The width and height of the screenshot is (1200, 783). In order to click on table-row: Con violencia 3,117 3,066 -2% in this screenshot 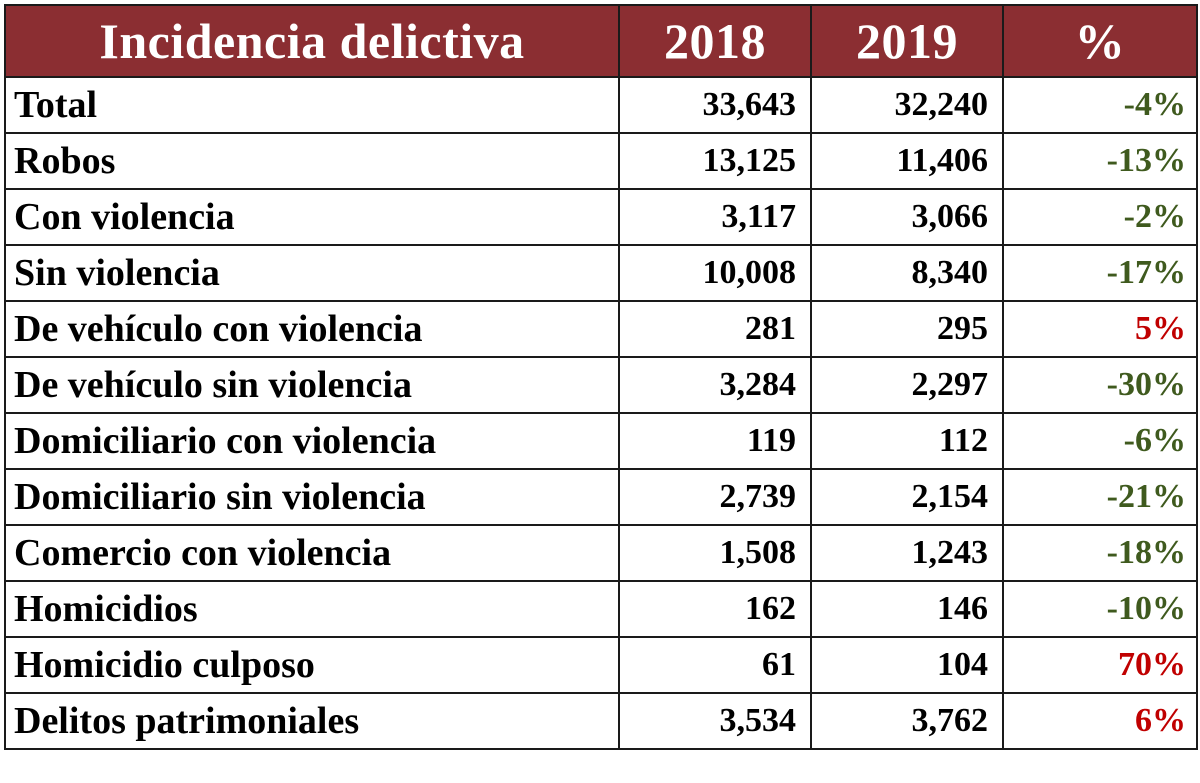, I will do `click(601, 217)`.